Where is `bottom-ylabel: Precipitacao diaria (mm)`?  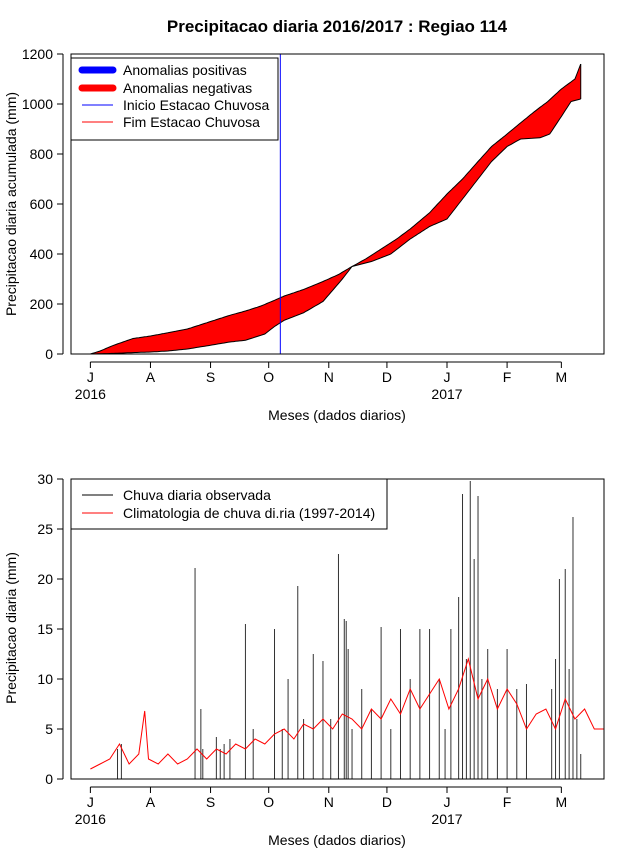 bottom-ylabel: Precipitacao diaria (mm) is located at coordinates (11, 628).